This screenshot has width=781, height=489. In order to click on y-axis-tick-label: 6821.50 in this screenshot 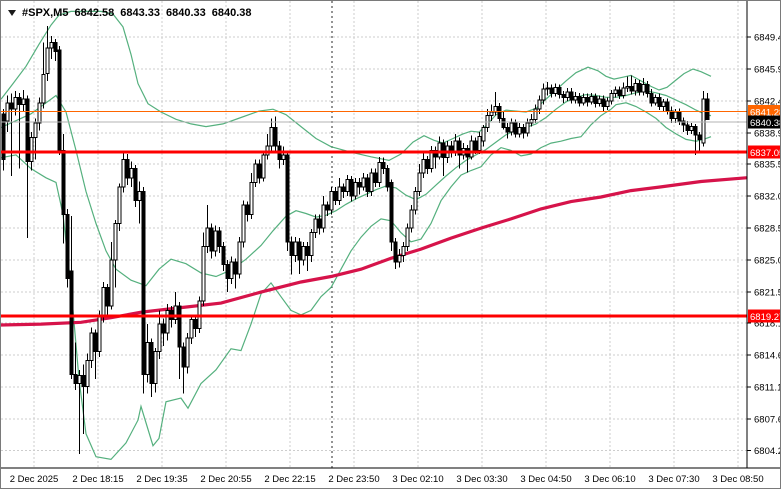, I will do `click(767, 293)`.